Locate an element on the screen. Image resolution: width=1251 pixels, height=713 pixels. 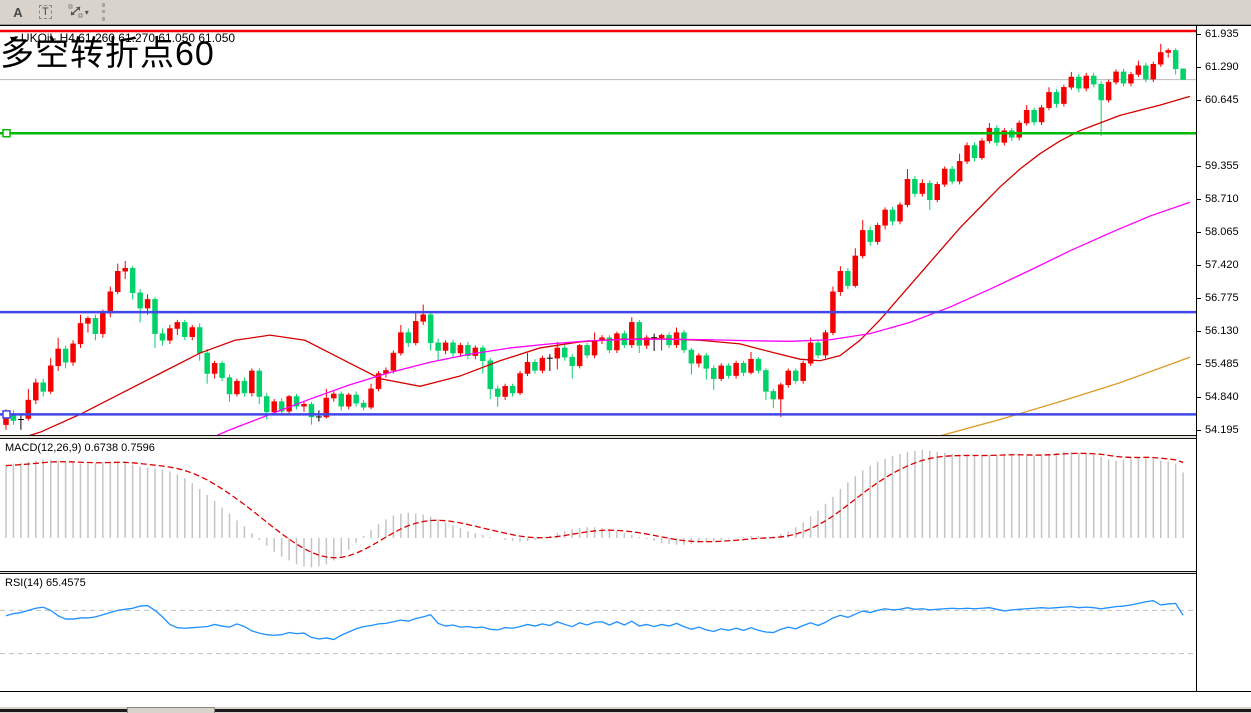
chevron-down-icon: ▾ is located at coordinates (86, 12).